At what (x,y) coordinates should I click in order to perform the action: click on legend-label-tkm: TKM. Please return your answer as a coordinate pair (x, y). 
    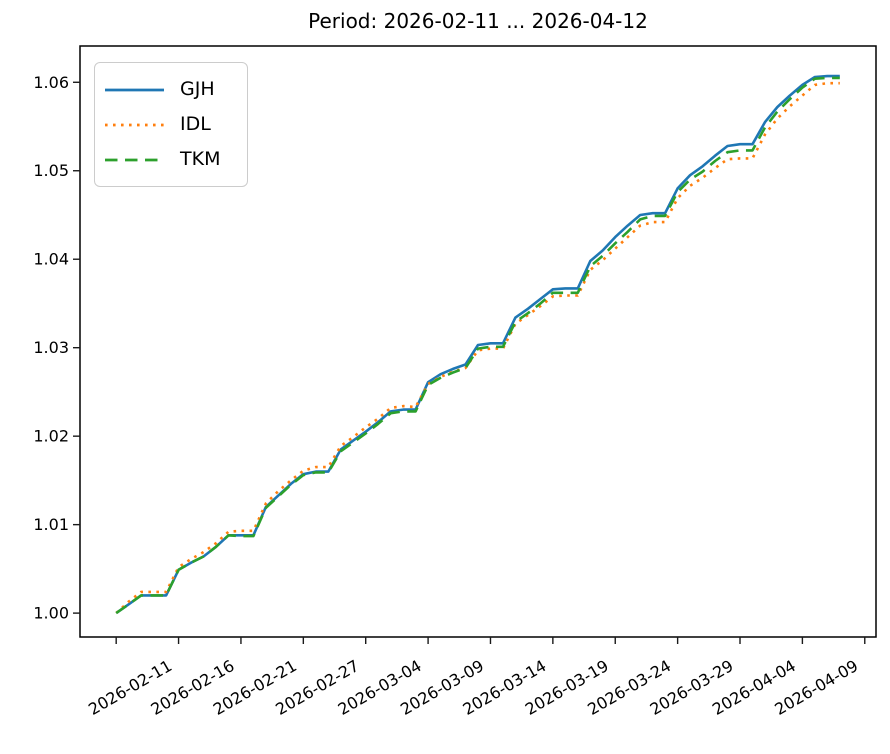
    Looking at the image, I should click on (200, 159).